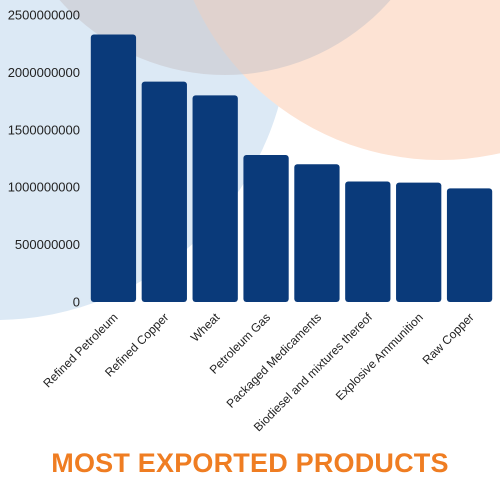 This screenshot has width=500, height=500. I want to click on y-tick-label: 2000000000, so click(44, 72).